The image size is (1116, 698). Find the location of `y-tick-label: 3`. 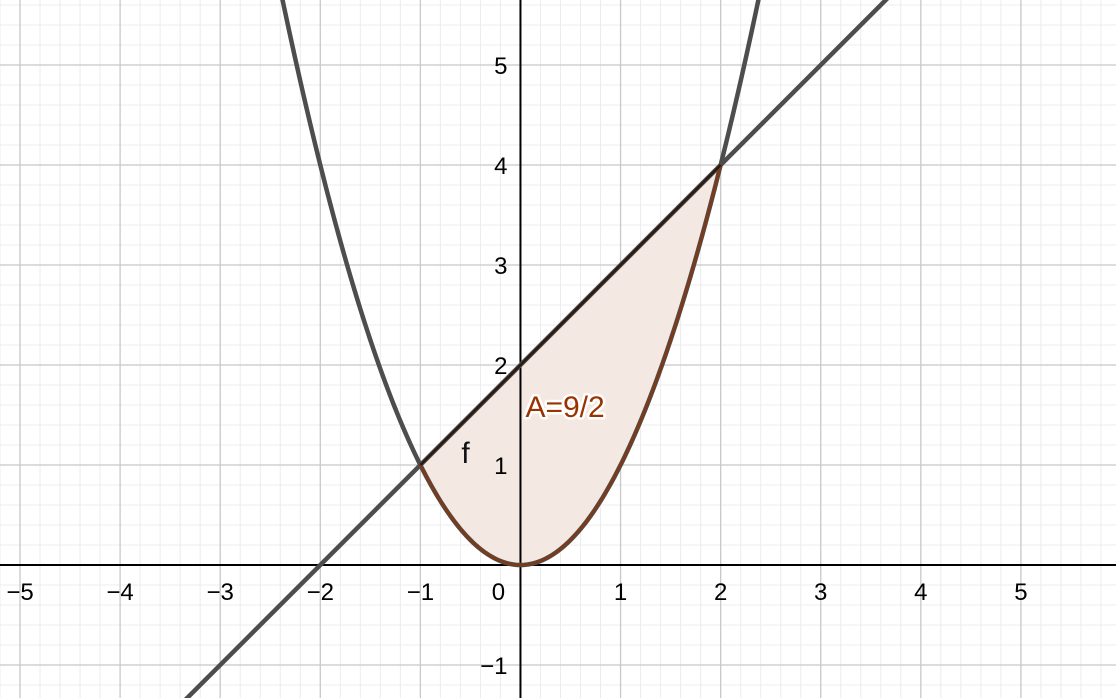

y-tick-label: 3 is located at coordinates (500, 266).